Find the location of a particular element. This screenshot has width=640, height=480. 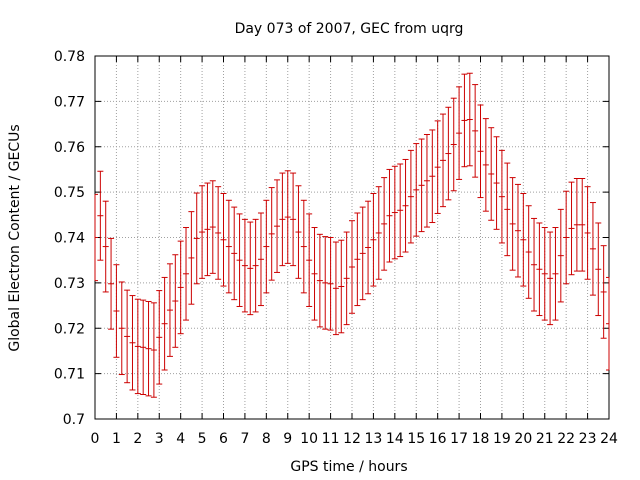

y-tick-label: 0.73 is located at coordinates (69, 284).